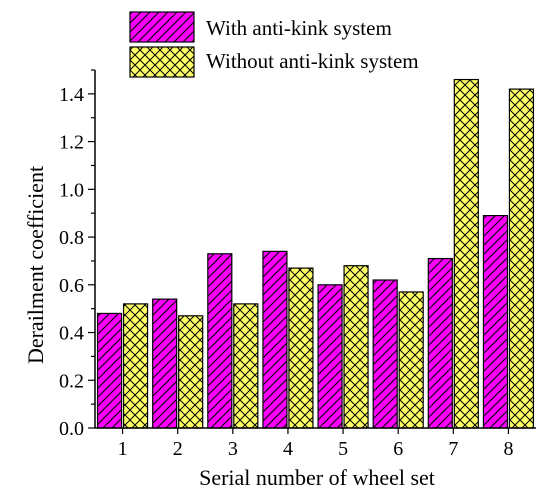 The height and width of the screenshot is (498, 550). What do you see at coordinates (162, 27) in the screenshot?
I see `legend-swatch-with` at bounding box center [162, 27].